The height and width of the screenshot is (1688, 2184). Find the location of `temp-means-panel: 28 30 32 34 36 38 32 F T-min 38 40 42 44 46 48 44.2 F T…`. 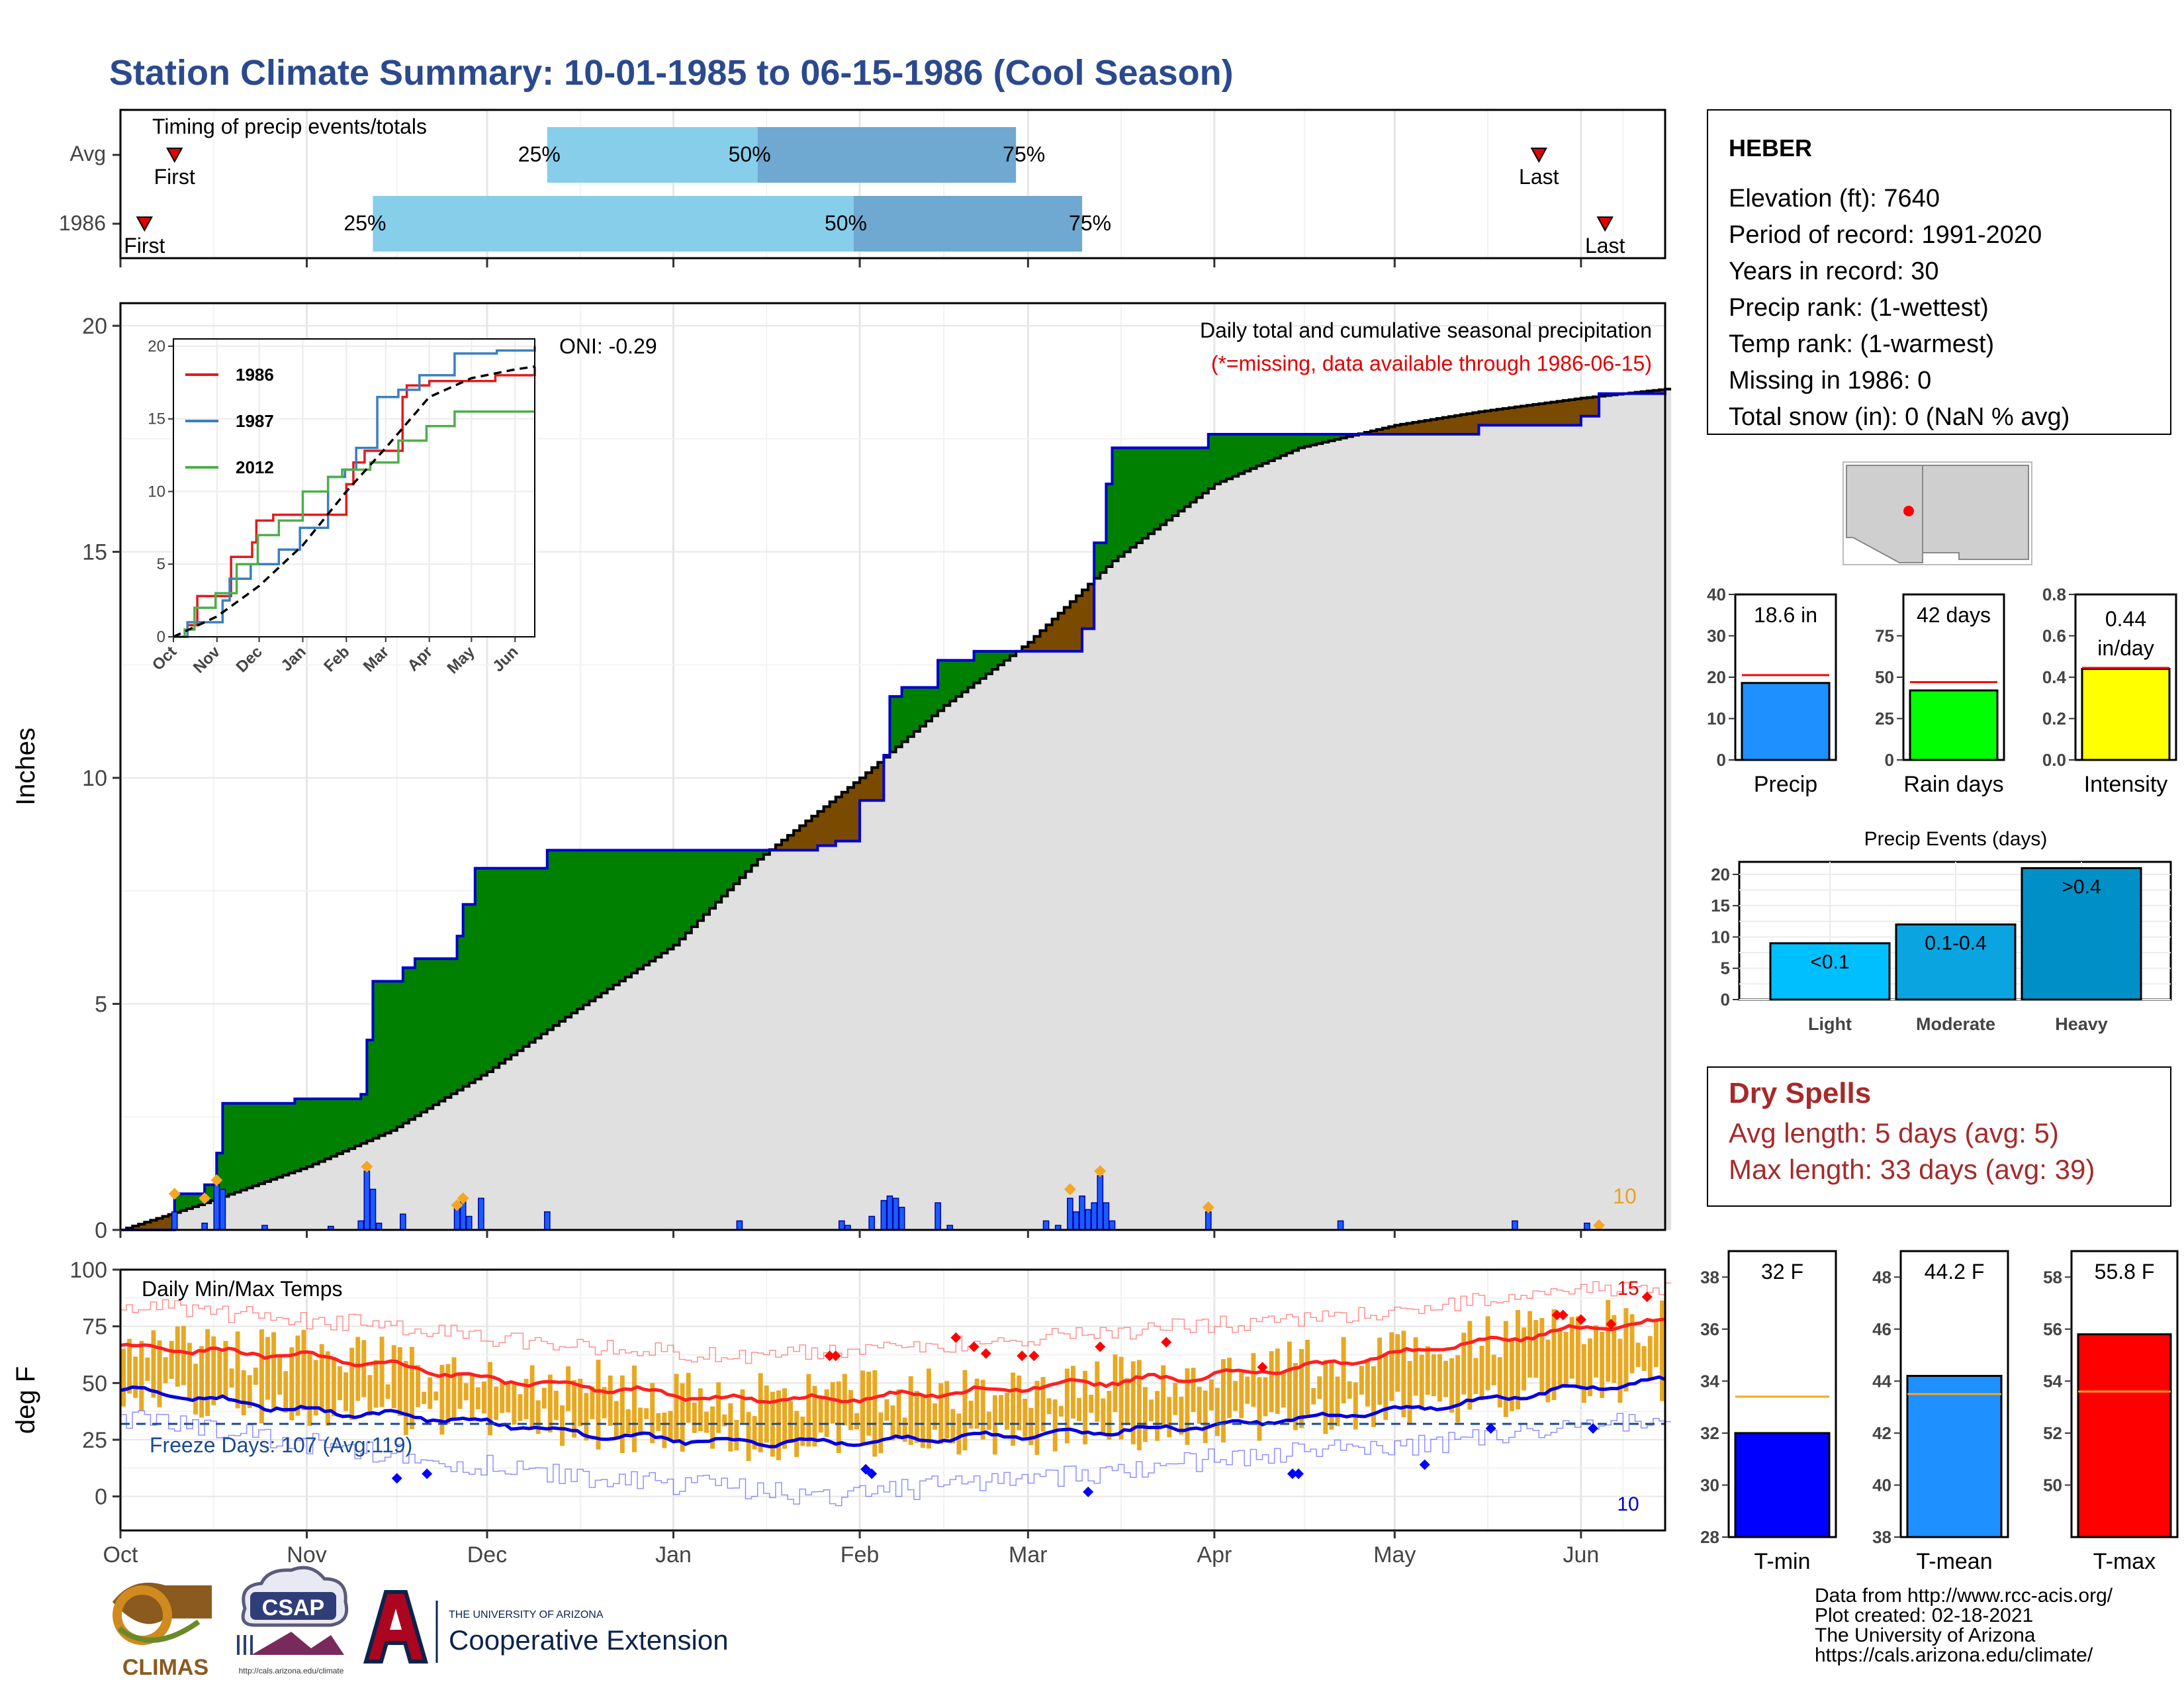

temp-means-panel: 28 30 32 34 36 38 32 F T-min 38 40 42 44 46 48 44.2 F T… is located at coordinates (1940, 1412).